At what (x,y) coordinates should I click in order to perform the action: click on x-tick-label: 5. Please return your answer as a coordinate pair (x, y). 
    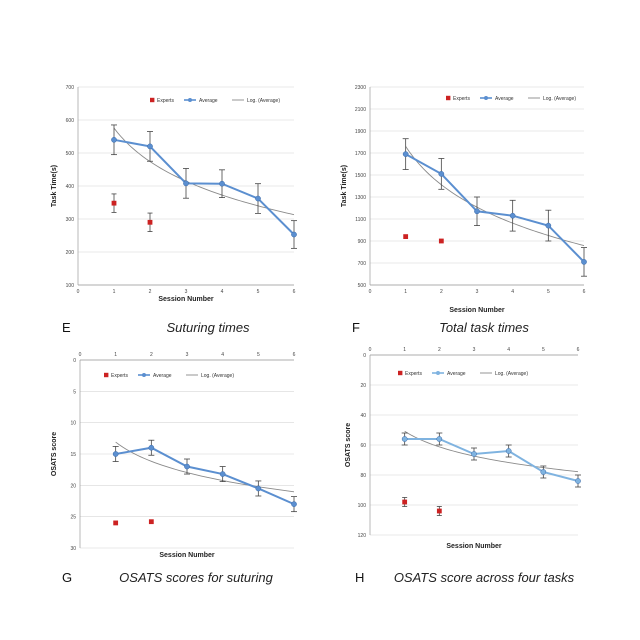
    Looking at the image, I should click on (258, 292).